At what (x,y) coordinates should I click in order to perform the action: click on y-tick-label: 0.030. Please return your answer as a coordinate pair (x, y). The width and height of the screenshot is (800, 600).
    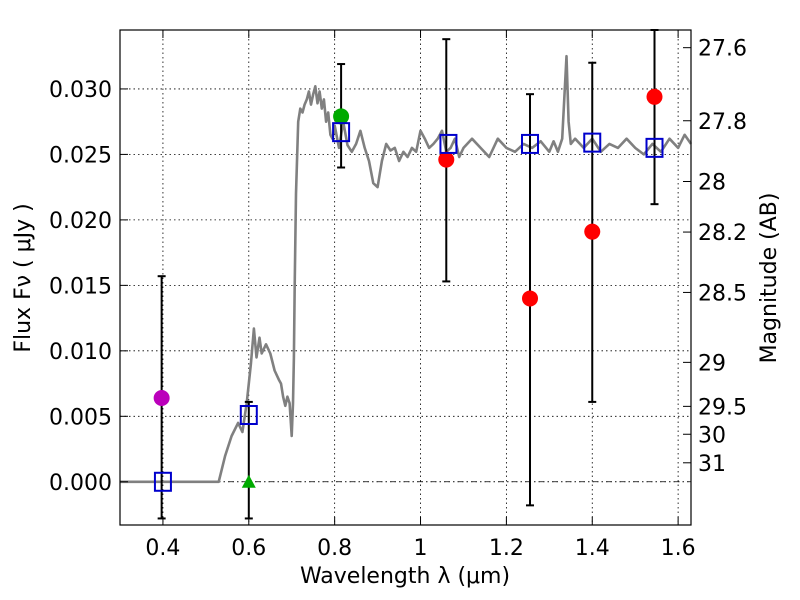
    Looking at the image, I should click on (80, 90).